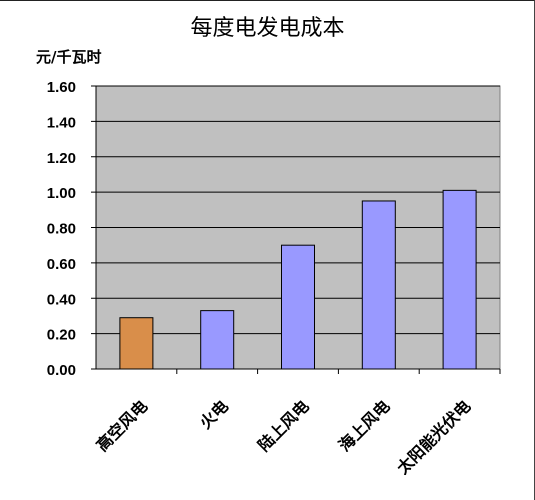  Describe the element at coordinates (267, 28) in the screenshot. I see `chart-title: 每度电发电成本` at that location.